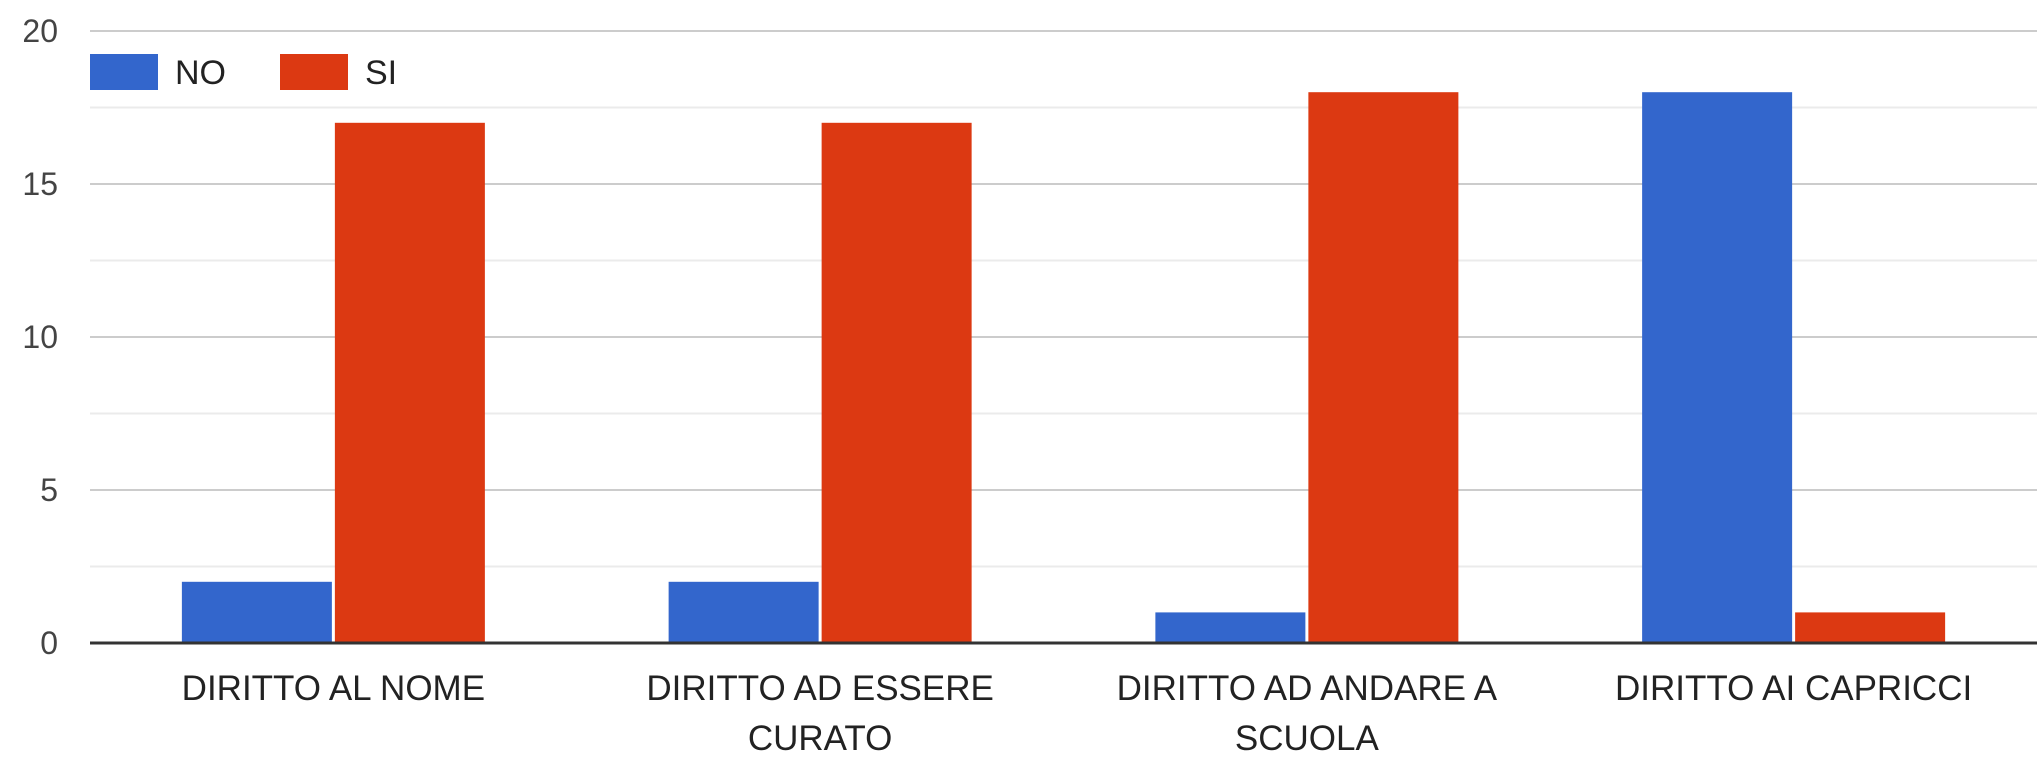  Describe the element at coordinates (243, 73) in the screenshot. I see `legend: NO SI` at that location.